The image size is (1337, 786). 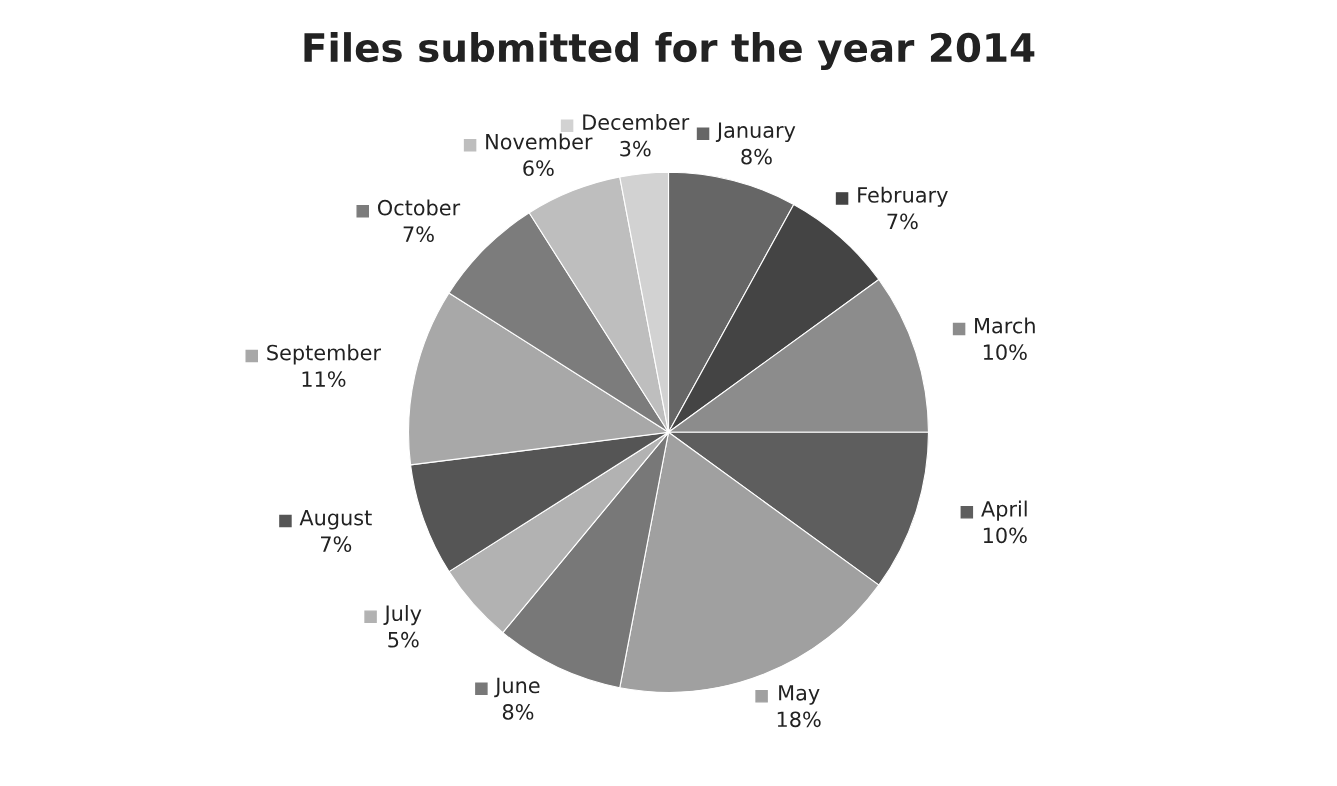 I want to click on legend-label: March, so click(x=1005, y=325).